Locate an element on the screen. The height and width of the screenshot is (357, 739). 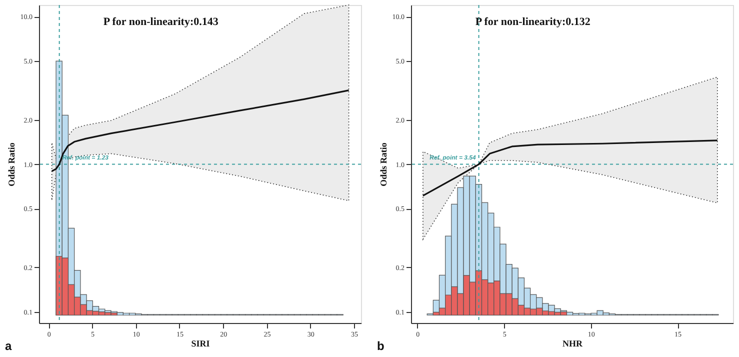
text: a is located at coordinates (8, 346).